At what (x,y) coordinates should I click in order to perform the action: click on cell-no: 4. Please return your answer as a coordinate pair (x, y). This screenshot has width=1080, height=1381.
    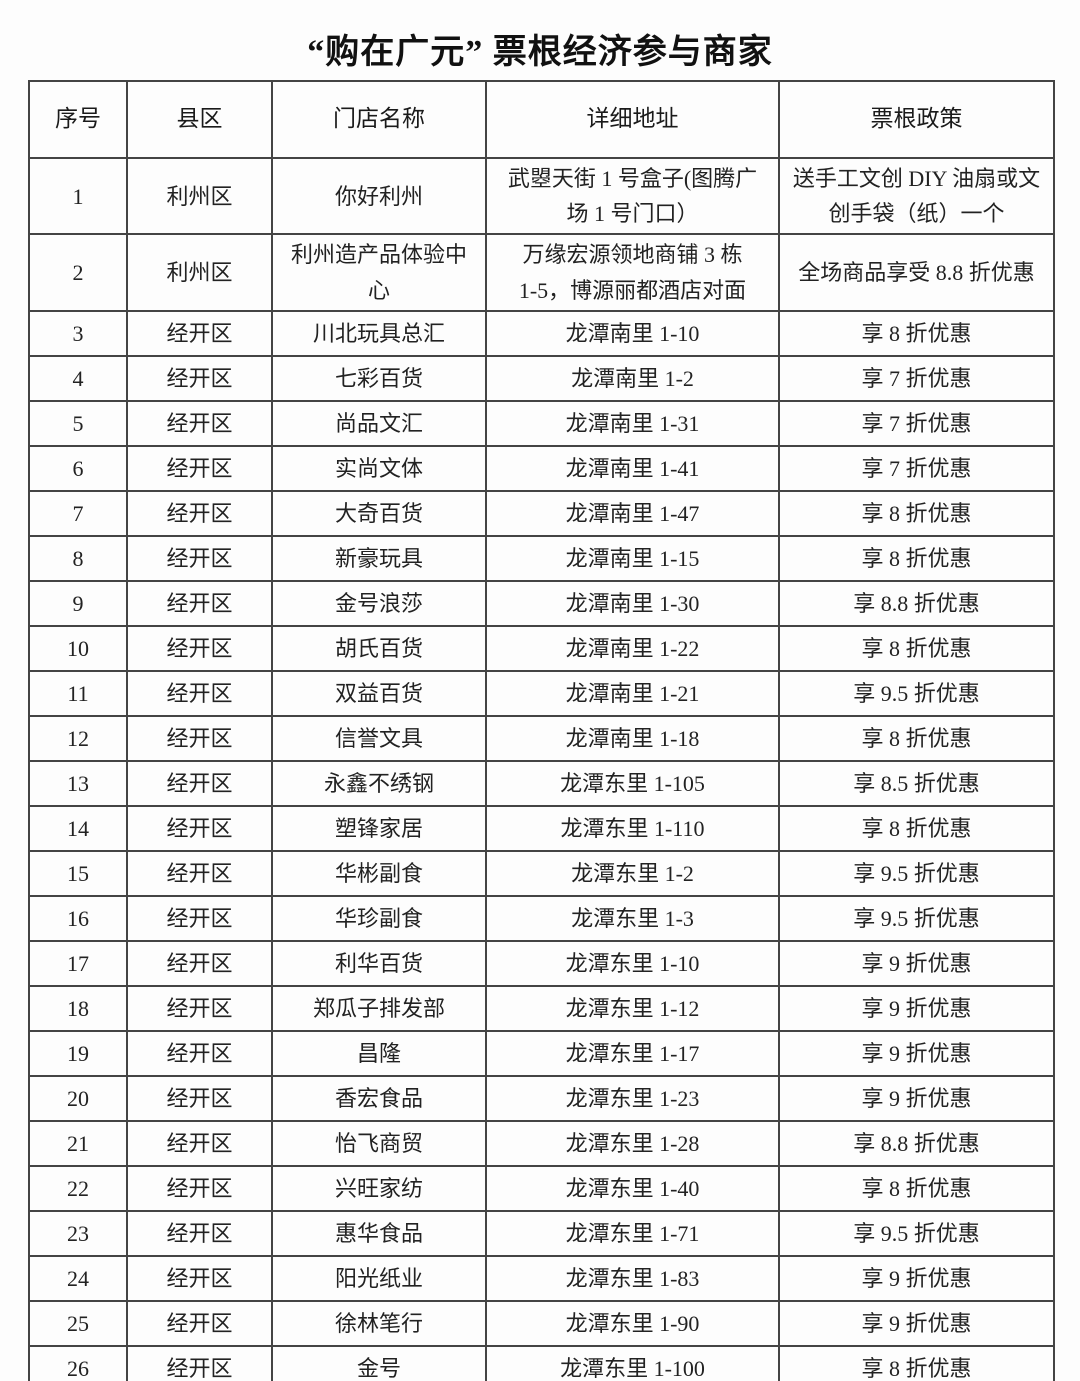
    Looking at the image, I should click on (78, 378).